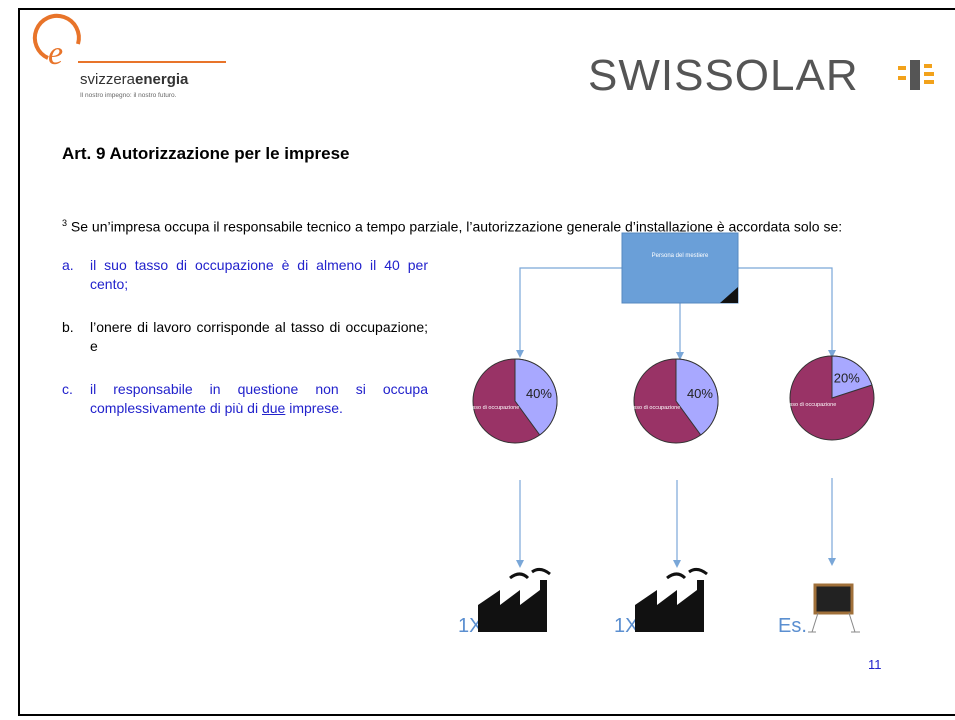 The width and height of the screenshot is (955, 720). What do you see at coordinates (128, 95) in the screenshot?
I see `logo-tagline: Il nostro impegno: il nostro futuro.` at bounding box center [128, 95].